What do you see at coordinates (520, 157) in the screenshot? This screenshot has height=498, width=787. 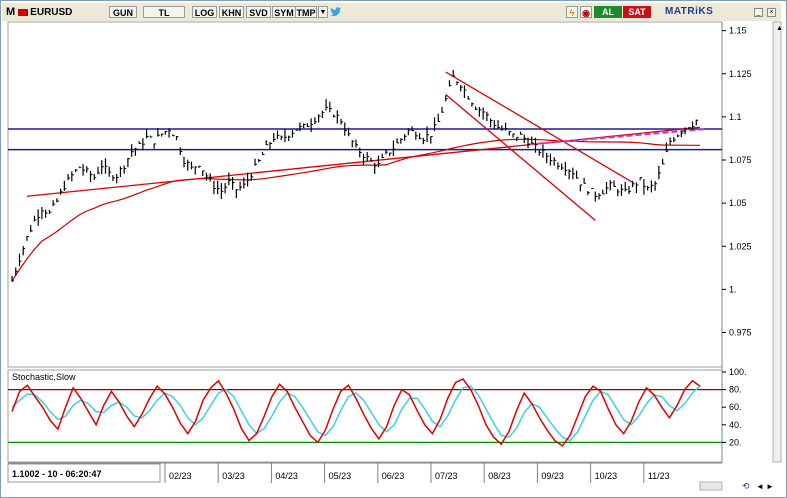 I see `downtrend-channel-lower` at bounding box center [520, 157].